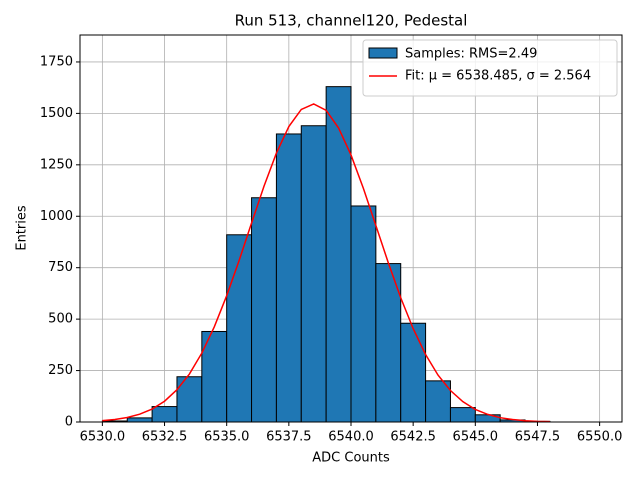 The height and width of the screenshot is (480, 640). Describe the element at coordinates (413, 437) in the screenshot. I see `x-tick-label: 6542.5` at that location.